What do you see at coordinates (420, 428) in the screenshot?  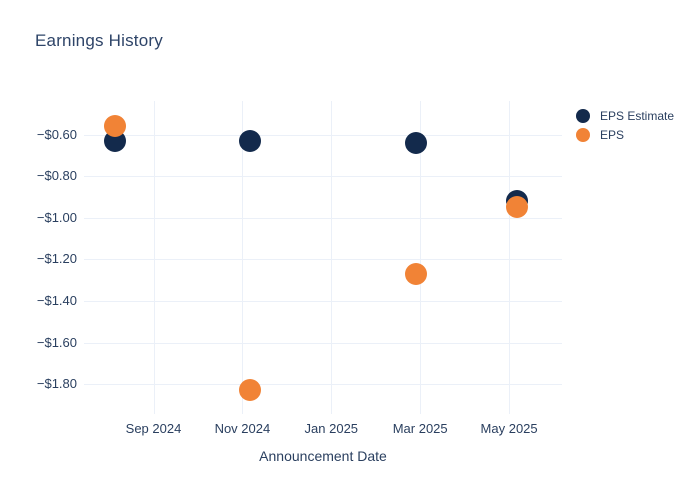 I see `x-tick-label: Mar 2025` at bounding box center [420, 428].